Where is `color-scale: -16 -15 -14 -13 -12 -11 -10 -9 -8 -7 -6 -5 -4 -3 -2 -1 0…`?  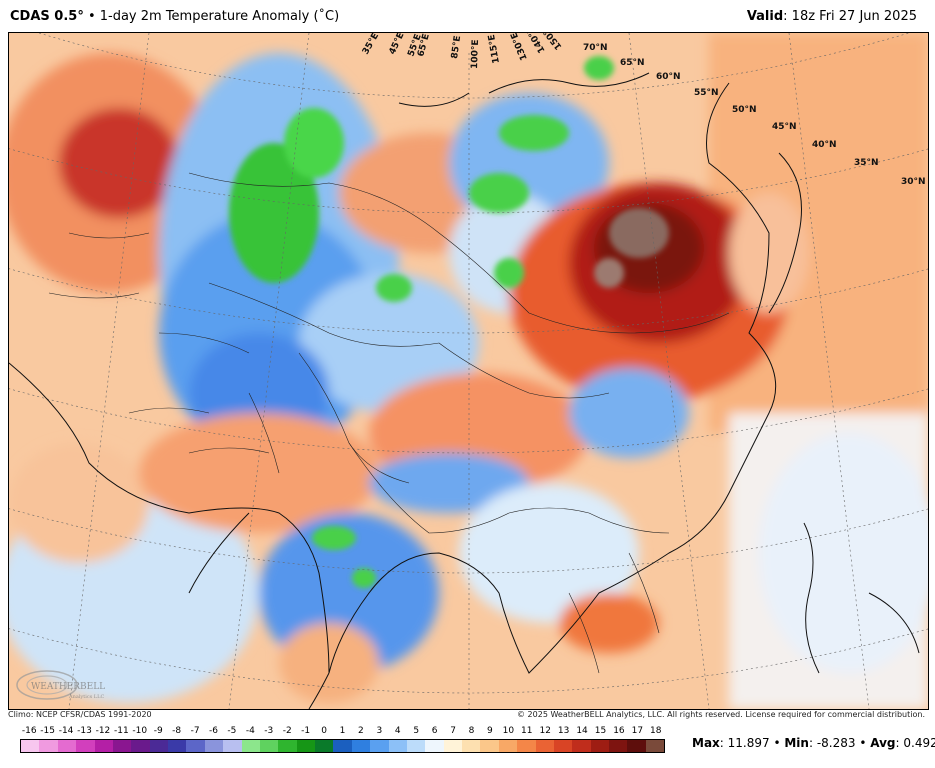
color-scale: -16 -15 -14 -13 -12 -11 -10 -9 -8 -7 -6 -5 -4 -3 -2 -1 0… is located at coordinates (342, 741).